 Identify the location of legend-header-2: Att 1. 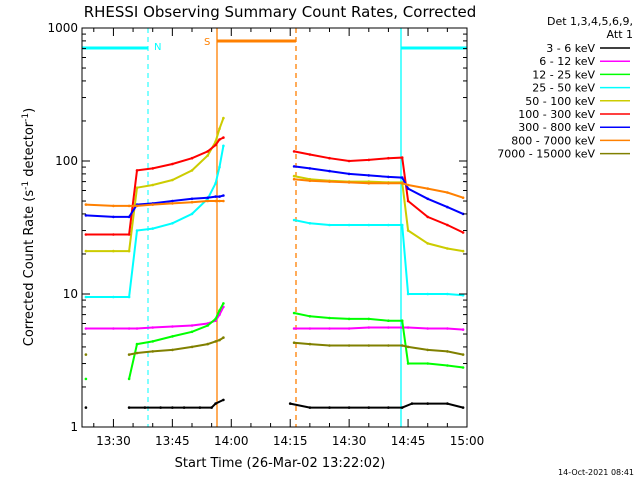
(620, 34).